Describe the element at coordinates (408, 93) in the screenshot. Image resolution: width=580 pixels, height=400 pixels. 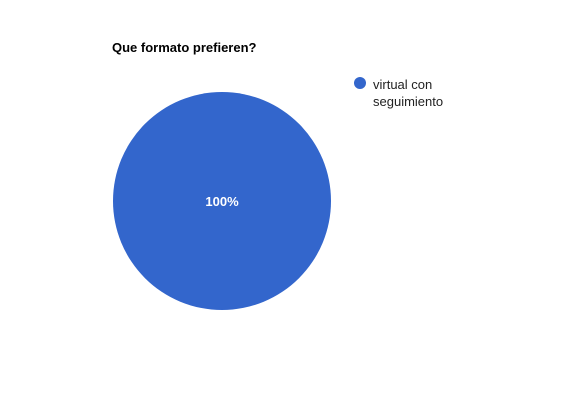
I see `legend-label: virtual con seguimiento` at that location.